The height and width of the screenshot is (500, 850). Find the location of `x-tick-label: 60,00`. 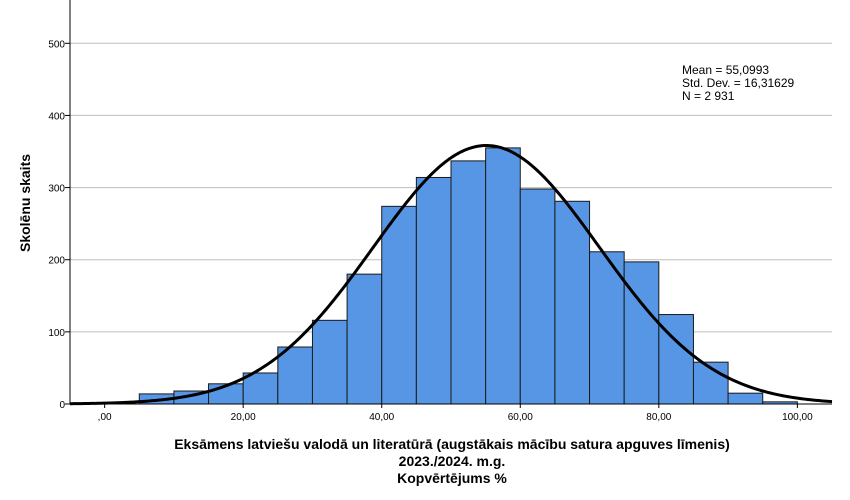

x-tick-label: 60,00 is located at coordinates (520, 417).